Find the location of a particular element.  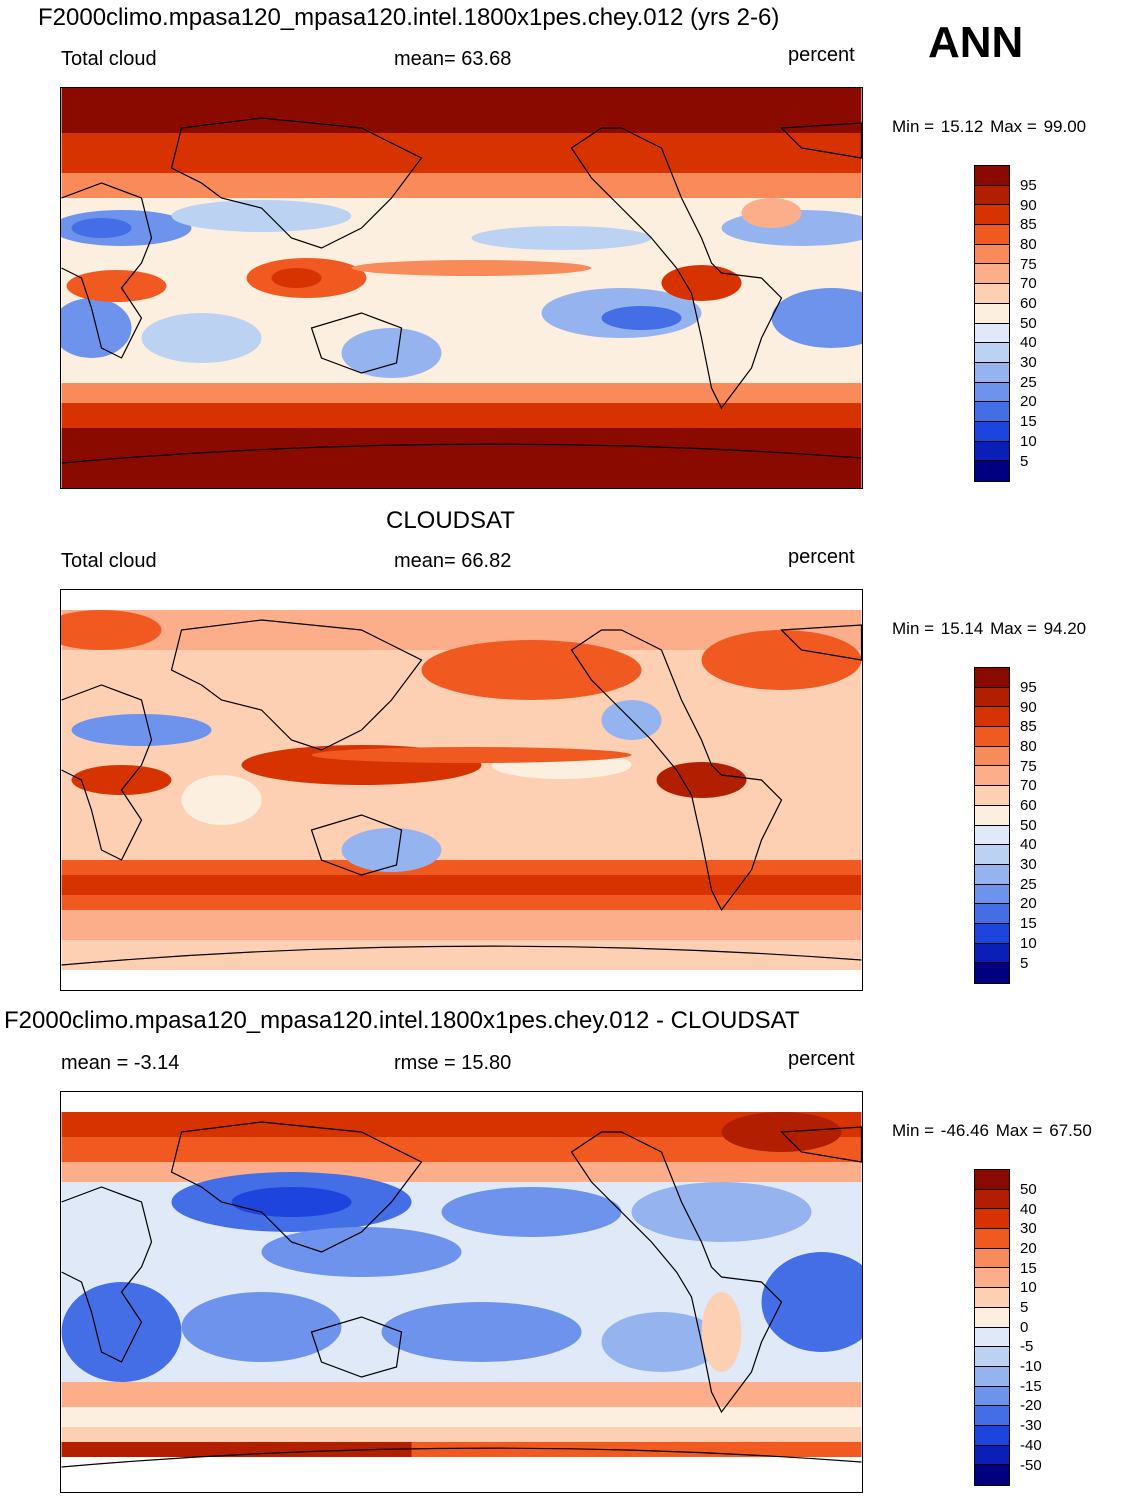

panel2-colorbar-label: 5 is located at coordinates (1024, 963).